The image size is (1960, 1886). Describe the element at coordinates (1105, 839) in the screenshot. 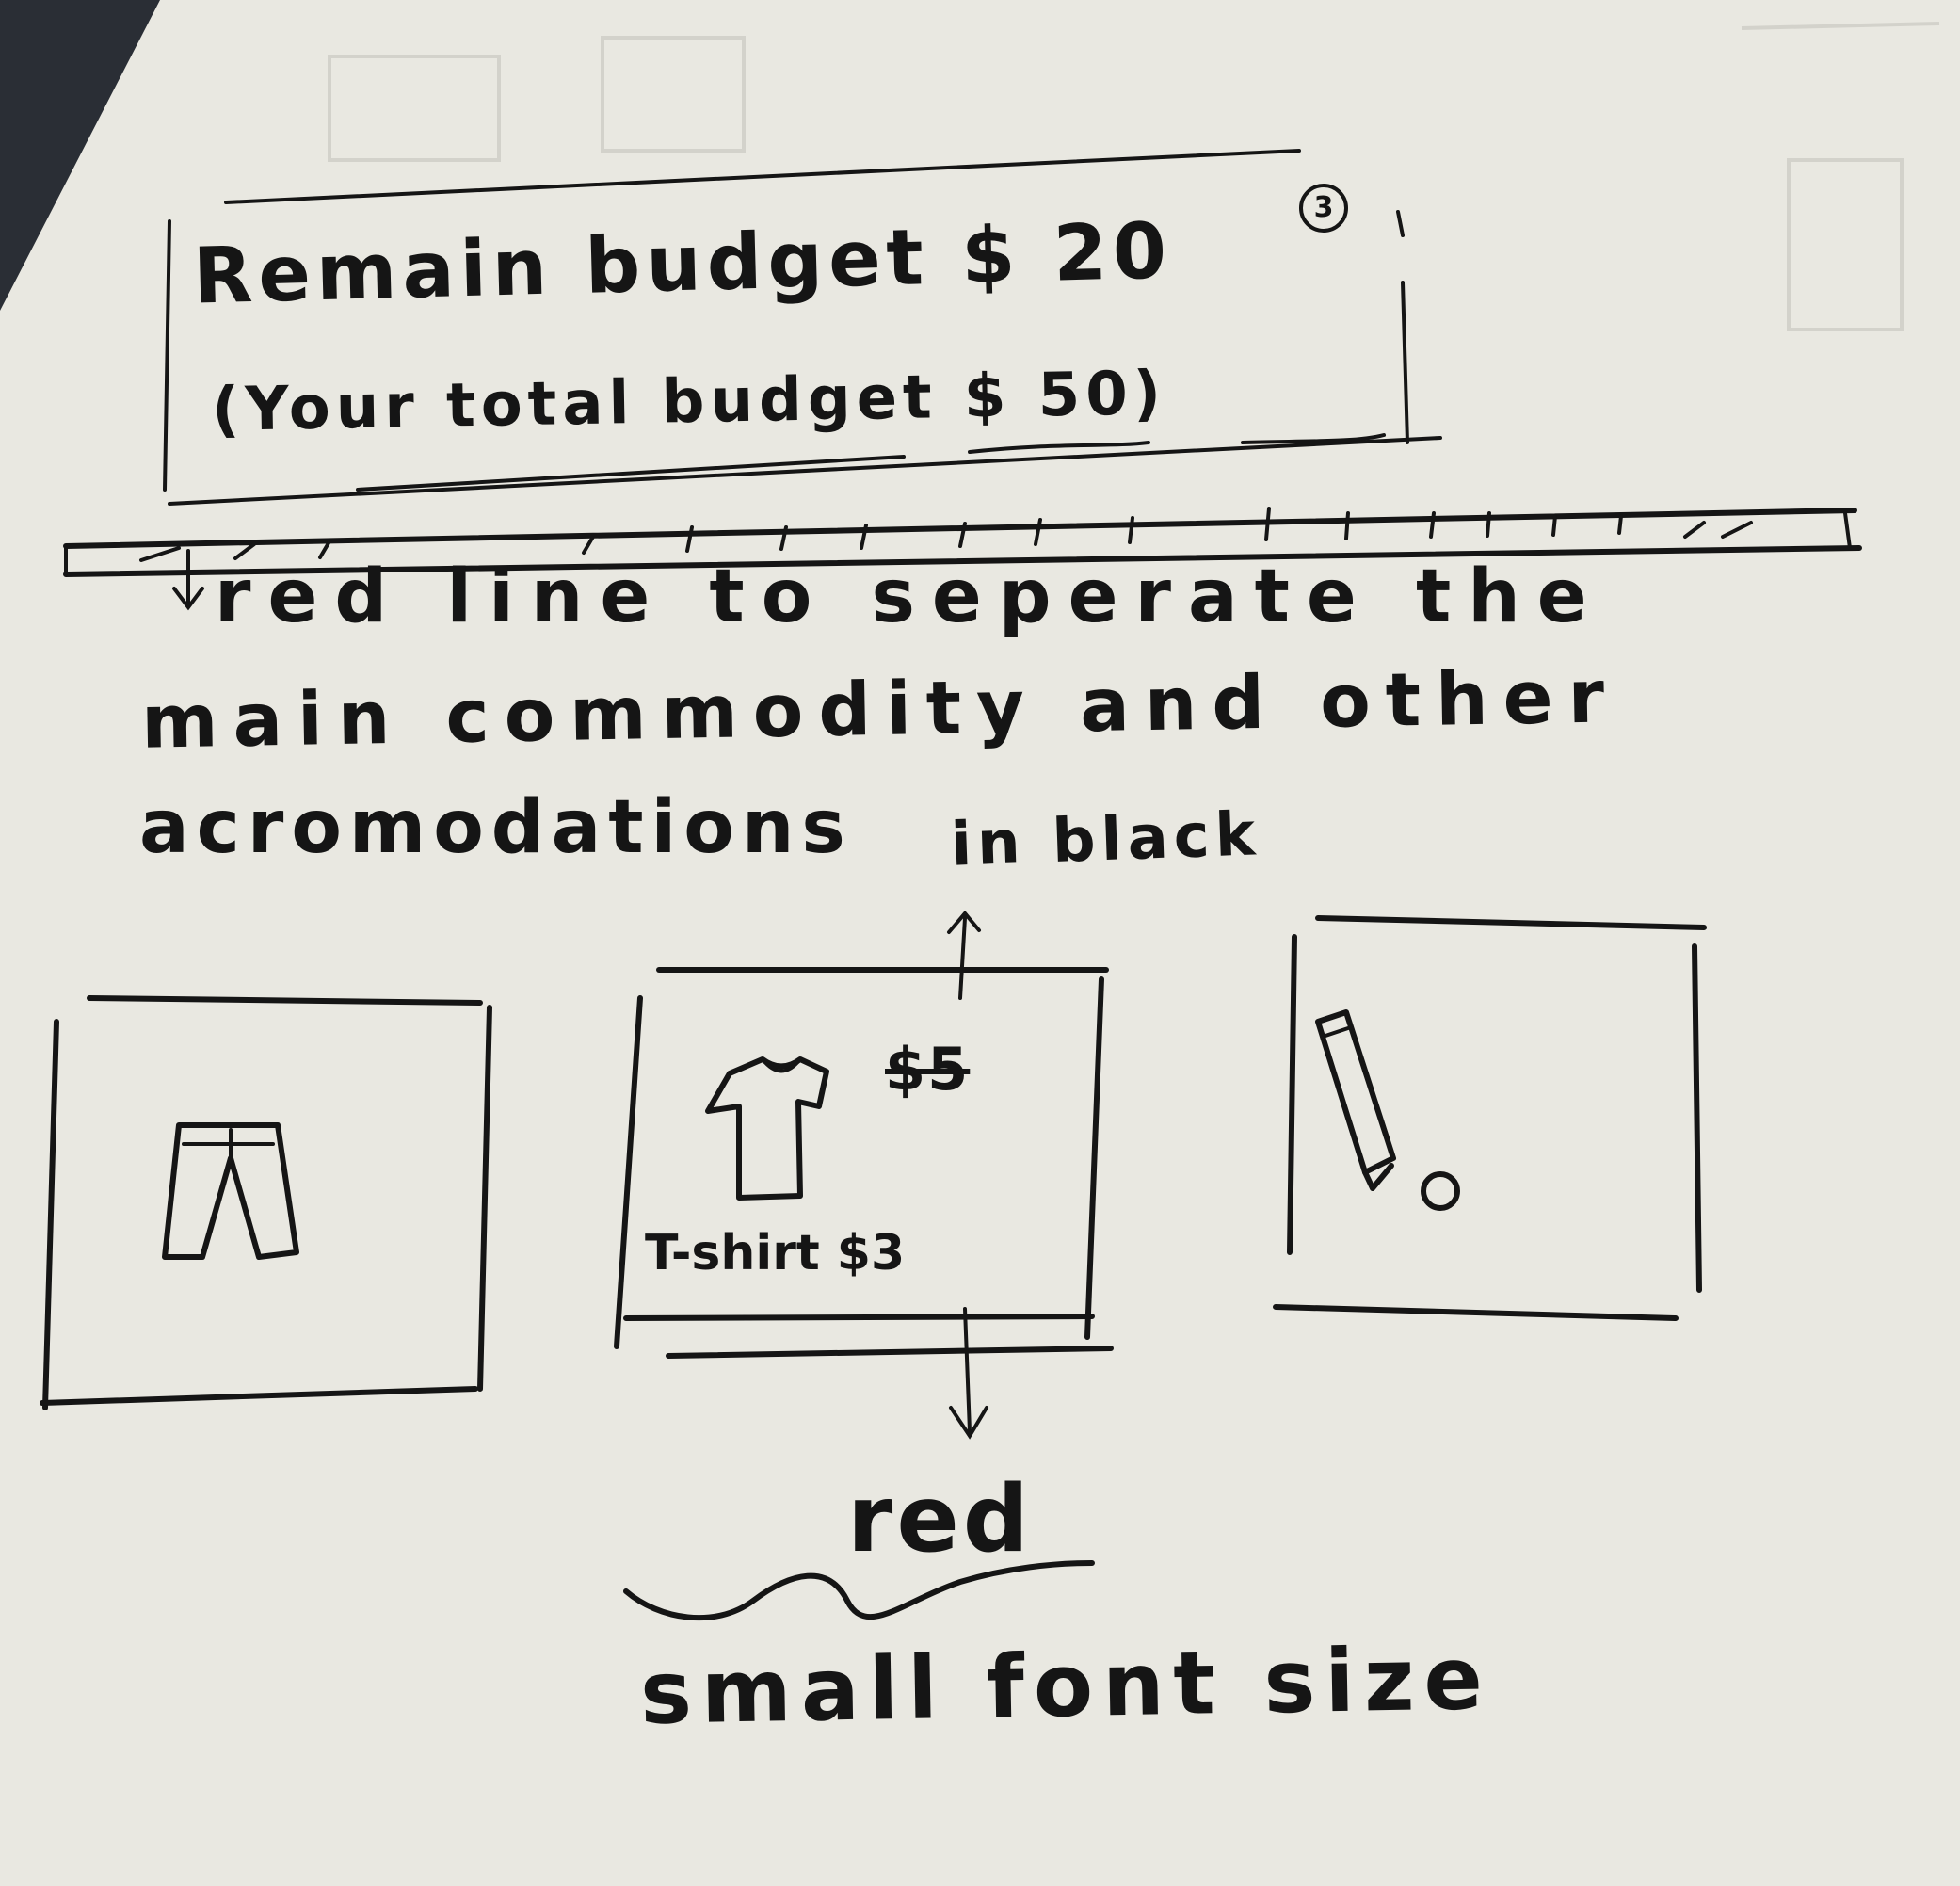

I see `price-color-note: in black` at that location.